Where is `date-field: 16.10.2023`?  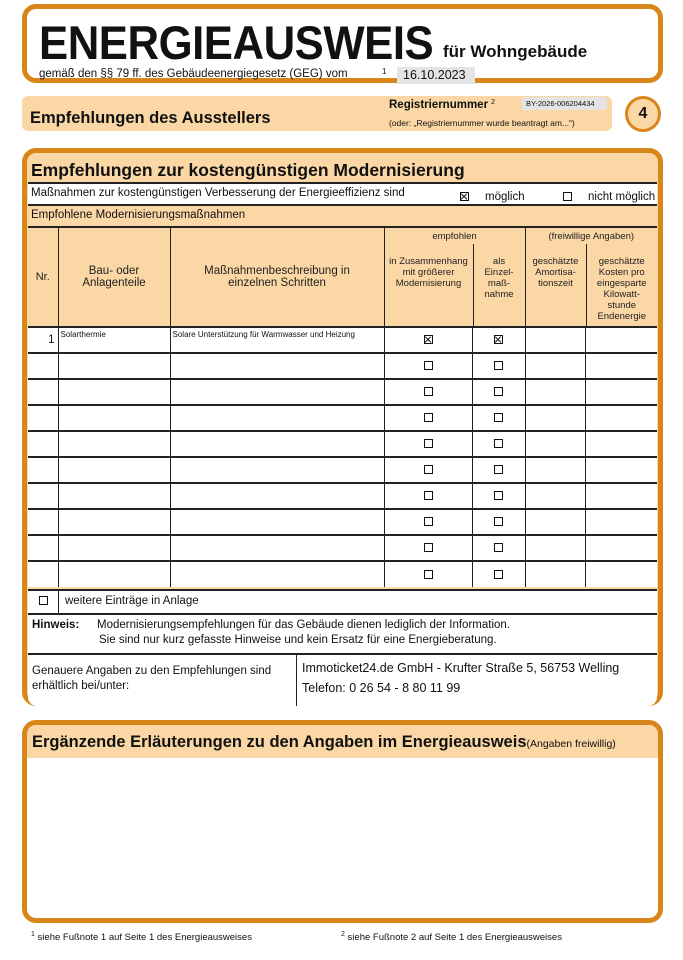 date-field: 16.10.2023 is located at coordinates (436, 75).